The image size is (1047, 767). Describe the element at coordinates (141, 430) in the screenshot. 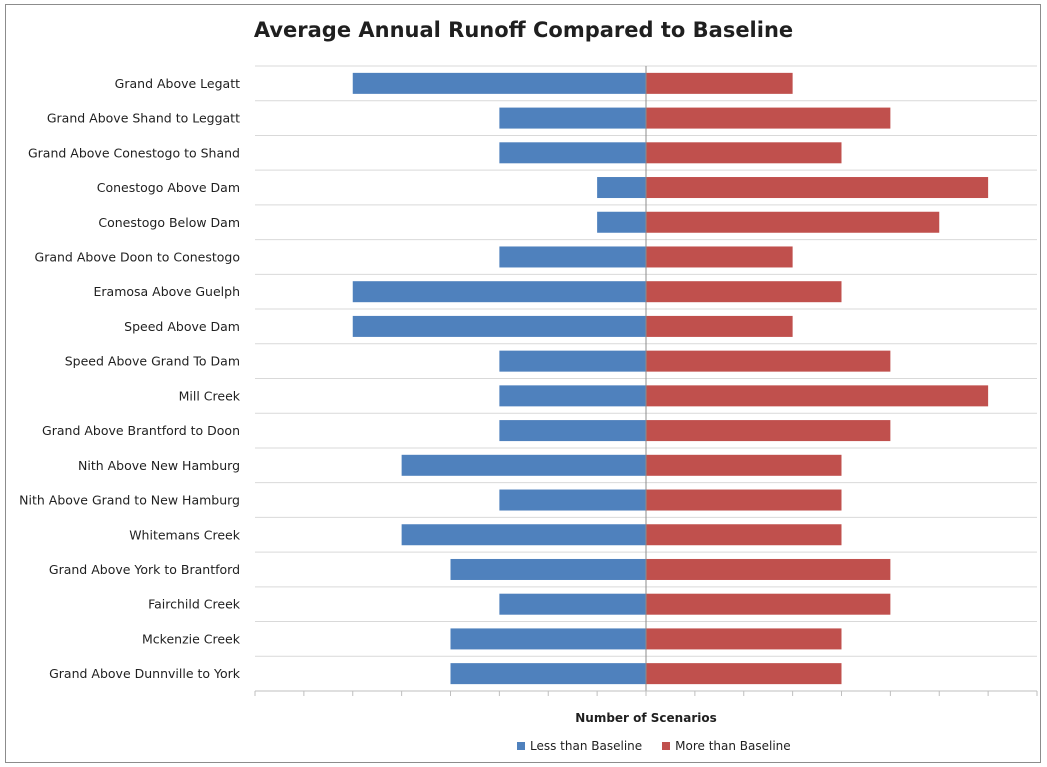

I see `category-label: Grand Above Brantford to Doon` at that location.